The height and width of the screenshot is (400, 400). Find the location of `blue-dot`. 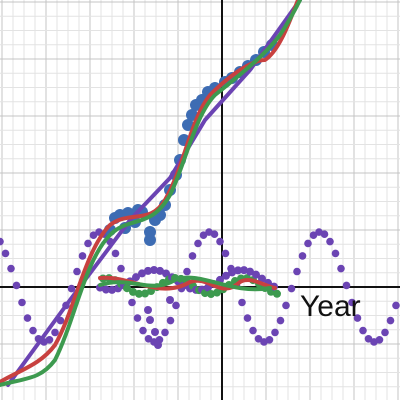

blue-dot is located at coordinates (150, 232).